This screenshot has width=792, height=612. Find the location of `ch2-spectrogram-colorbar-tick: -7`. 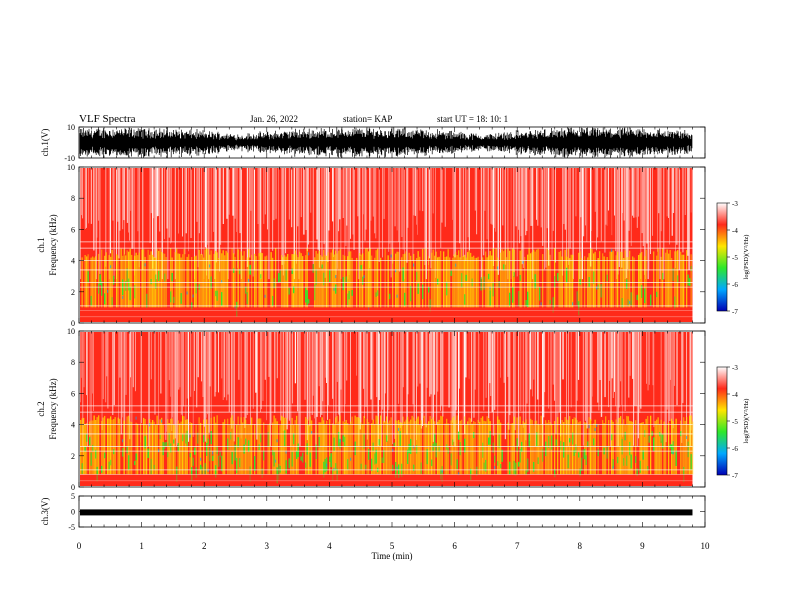

ch2-spectrogram-colorbar-tick: -7 is located at coordinates (735, 476).